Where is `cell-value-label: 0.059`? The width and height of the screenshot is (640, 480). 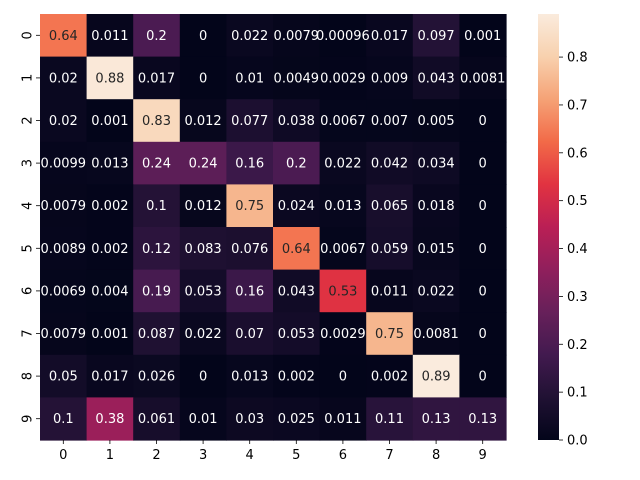 cell-value-label: 0.059 is located at coordinates (389, 249).